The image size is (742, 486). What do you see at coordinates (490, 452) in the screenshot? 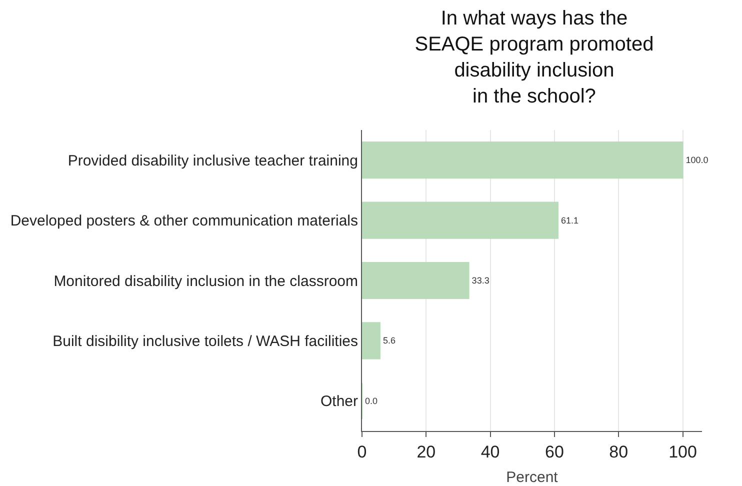
I see `x-tick-label: 40` at bounding box center [490, 452].